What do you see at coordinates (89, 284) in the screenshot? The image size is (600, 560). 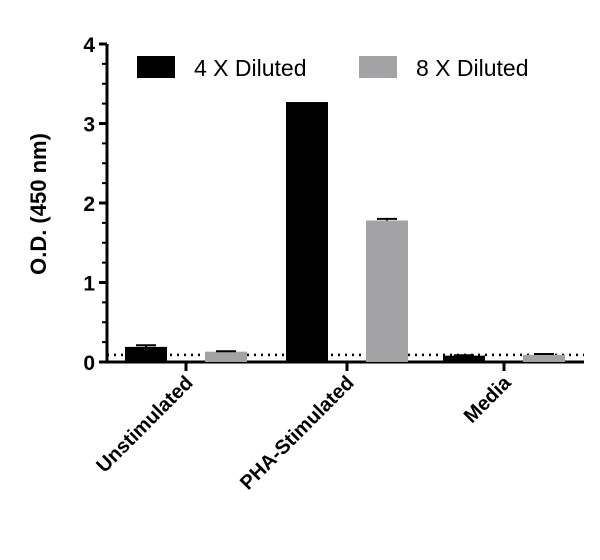 I see `y-tick-label: 1` at bounding box center [89, 284].